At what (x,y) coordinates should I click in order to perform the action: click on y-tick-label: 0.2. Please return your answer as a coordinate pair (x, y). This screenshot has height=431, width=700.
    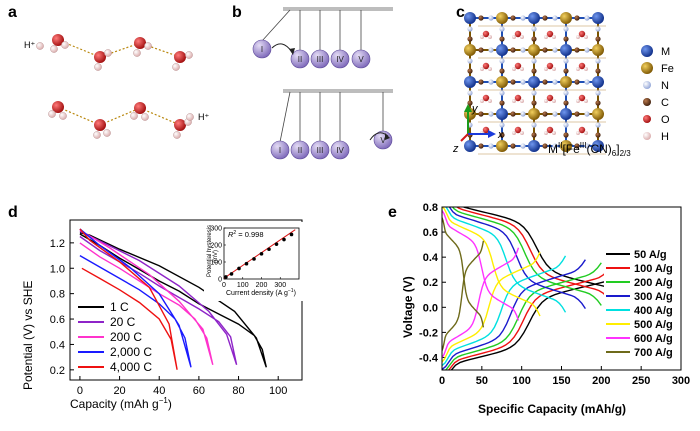
    Looking at the image, I should click on (430, 283).